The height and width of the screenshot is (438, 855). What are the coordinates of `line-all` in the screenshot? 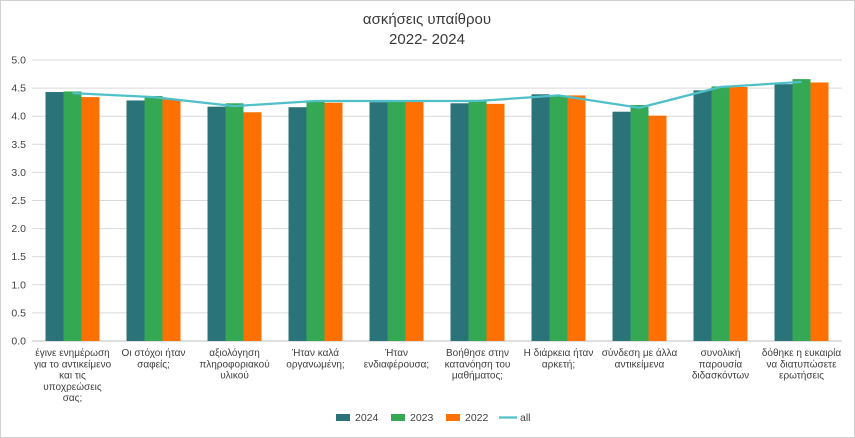 It's located at (437, 94).